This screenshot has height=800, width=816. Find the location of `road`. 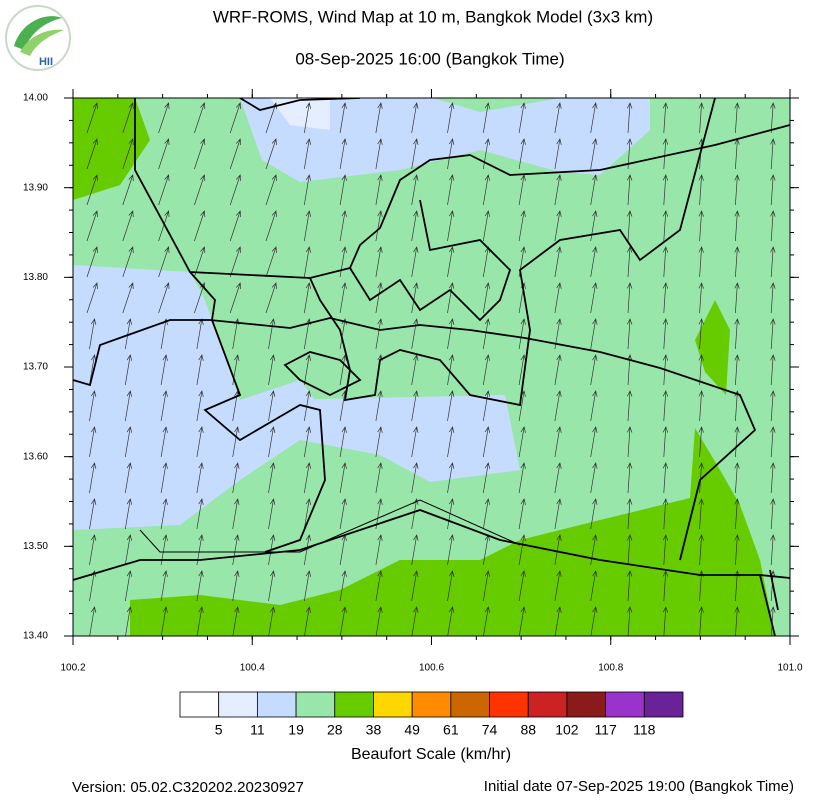

road is located at coordinates (330, 526).